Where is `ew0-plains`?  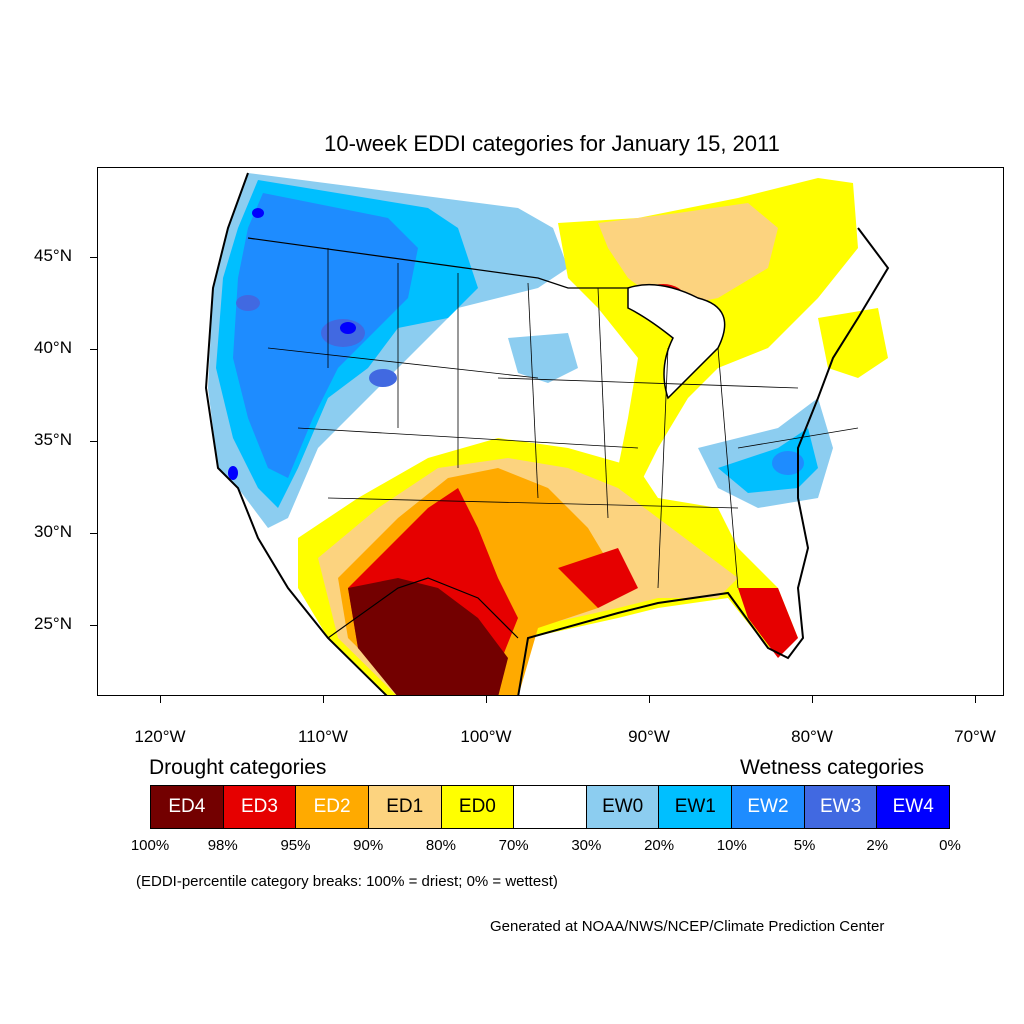 ew0-plains is located at coordinates (543, 358).